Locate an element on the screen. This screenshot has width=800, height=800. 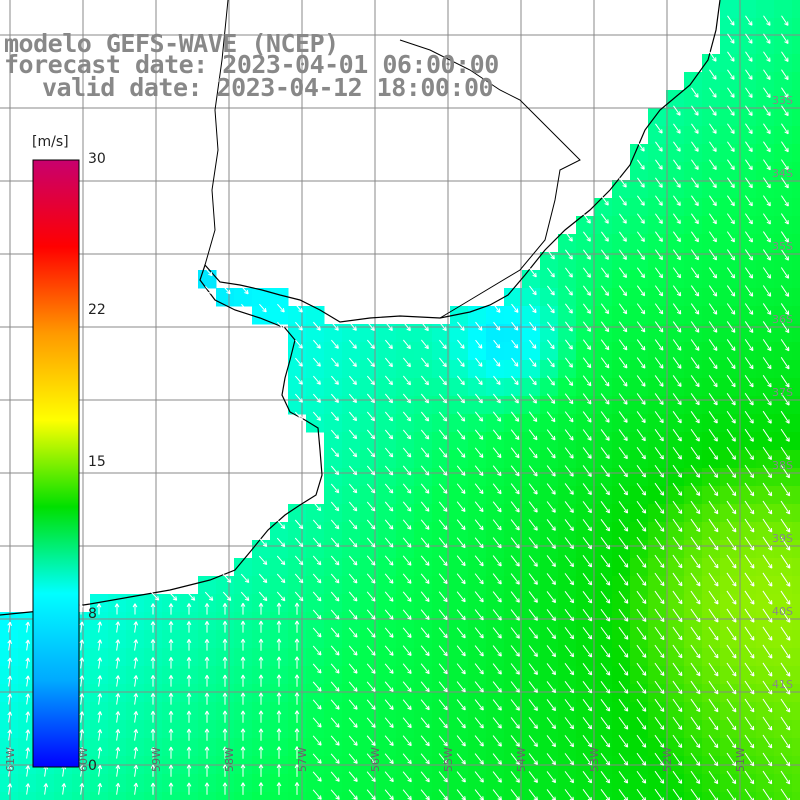
colorbar-tick-22: 22 is located at coordinates (97, 310).